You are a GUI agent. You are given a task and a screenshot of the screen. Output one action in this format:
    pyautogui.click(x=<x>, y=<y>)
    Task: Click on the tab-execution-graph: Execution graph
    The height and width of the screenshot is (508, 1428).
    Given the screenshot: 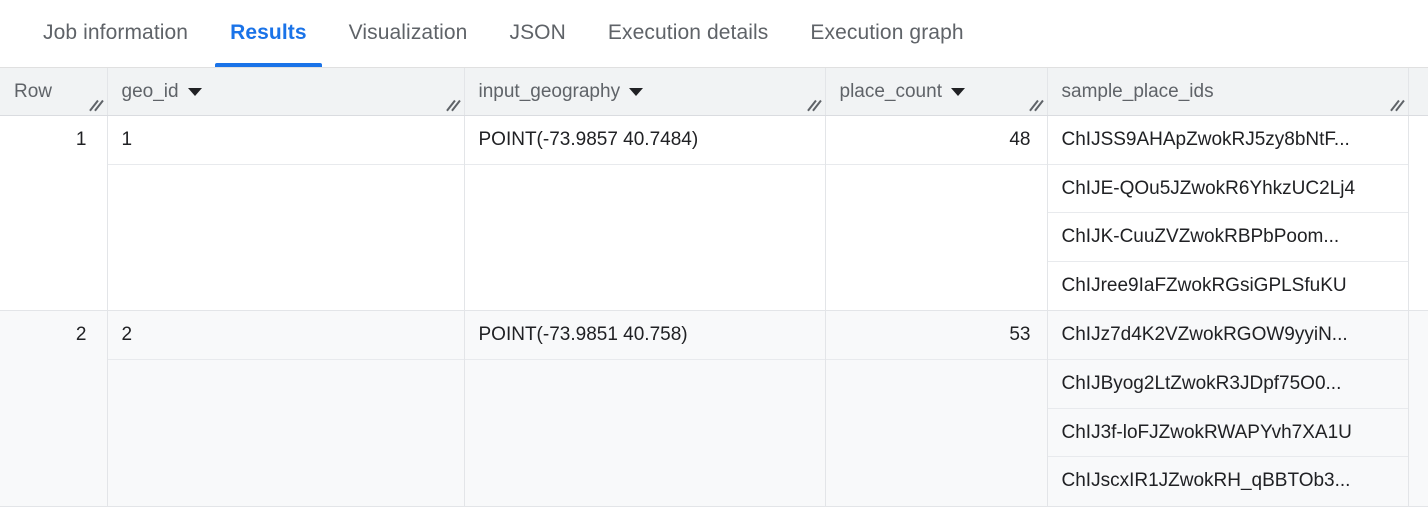 What is the action you would take?
    pyautogui.click(x=886, y=33)
    